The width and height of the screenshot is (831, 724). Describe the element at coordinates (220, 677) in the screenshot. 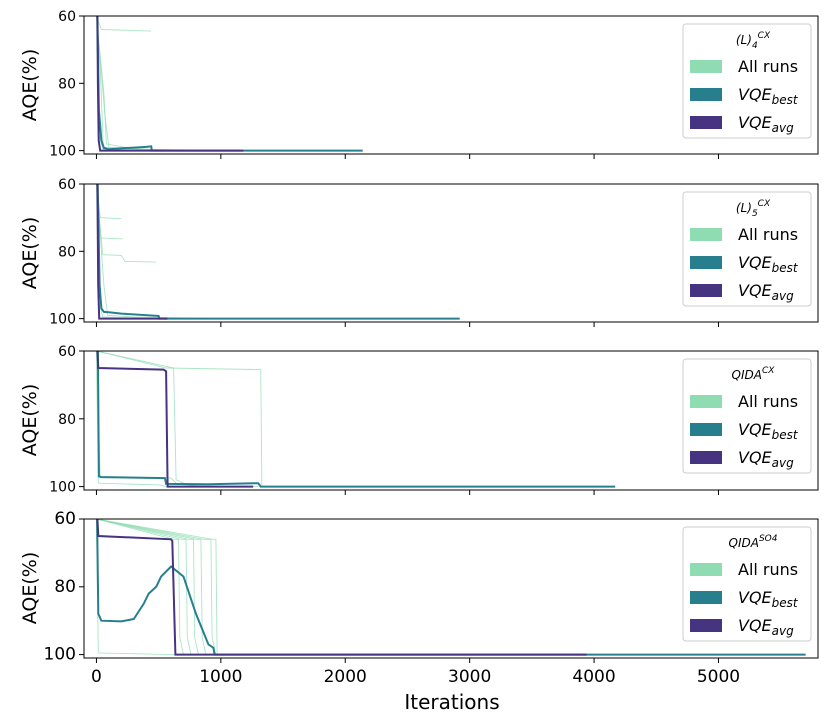

I see `x-tick-label: 1000` at that location.